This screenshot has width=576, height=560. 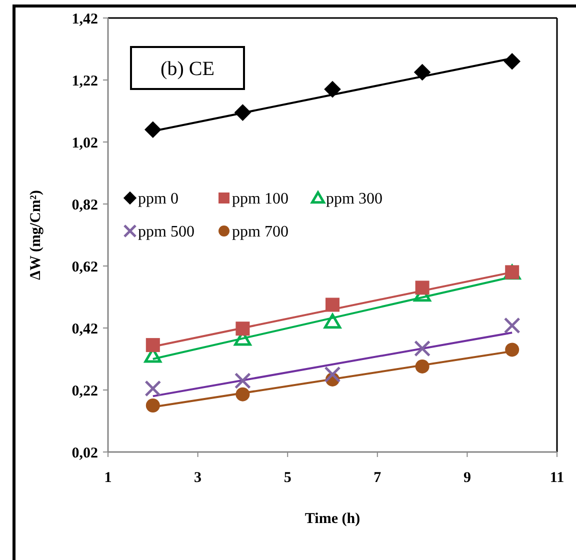 What do you see at coordinates (85, 19) in the screenshot?
I see `y-tick-label: 1,42` at bounding box center [85, 19].